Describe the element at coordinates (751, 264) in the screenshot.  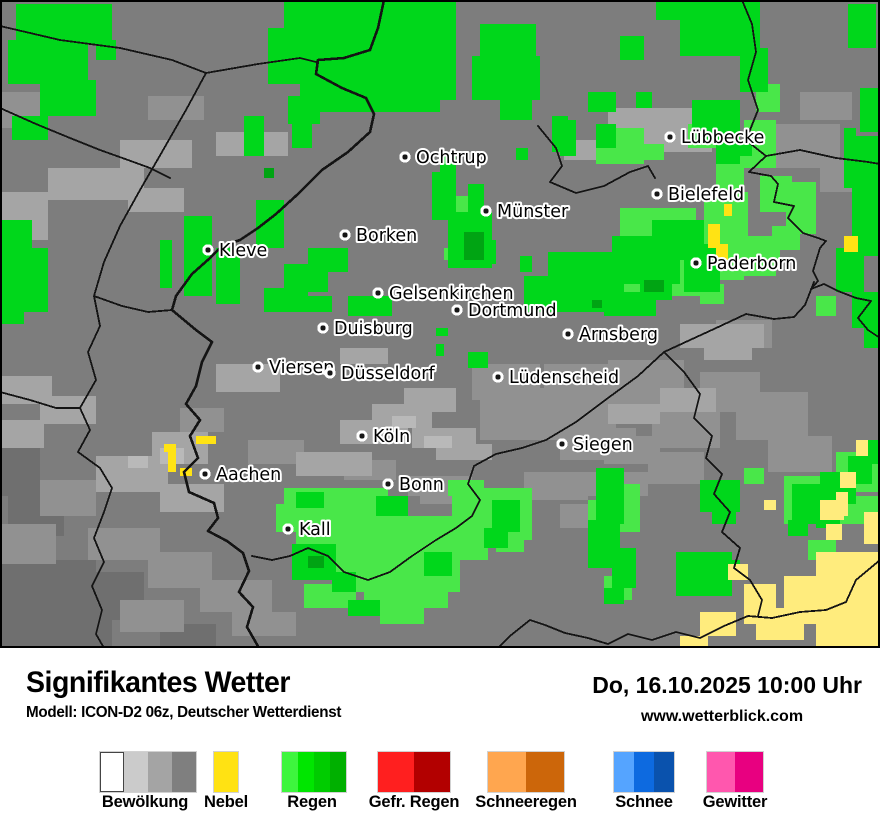
I see `city-label: Paderborn` at that location.